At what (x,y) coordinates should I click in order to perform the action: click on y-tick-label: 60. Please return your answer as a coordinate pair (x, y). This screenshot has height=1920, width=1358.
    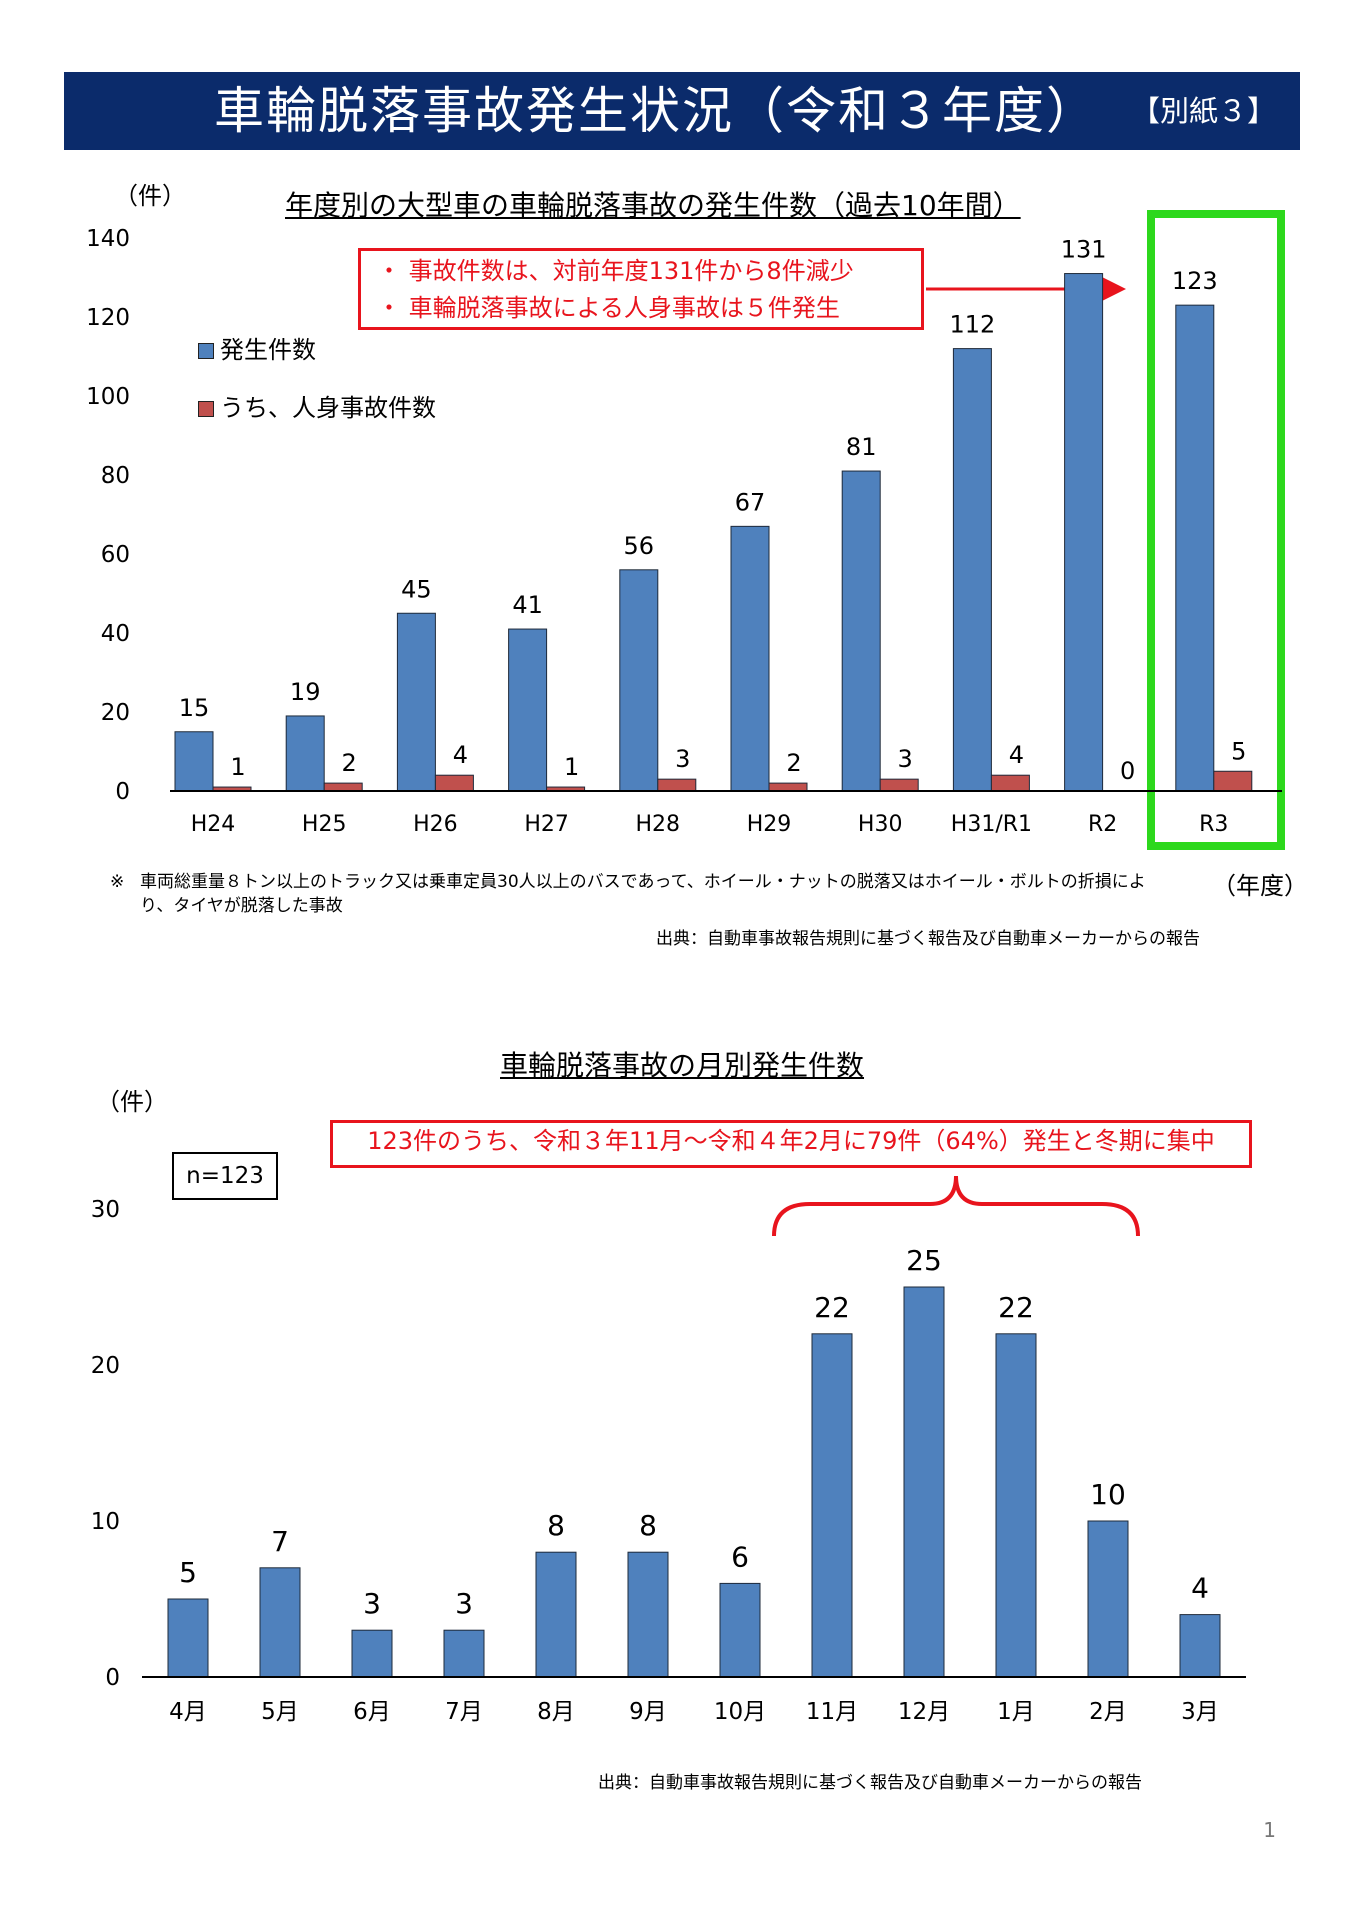
    Looking at the image, I should click on (115, 555).